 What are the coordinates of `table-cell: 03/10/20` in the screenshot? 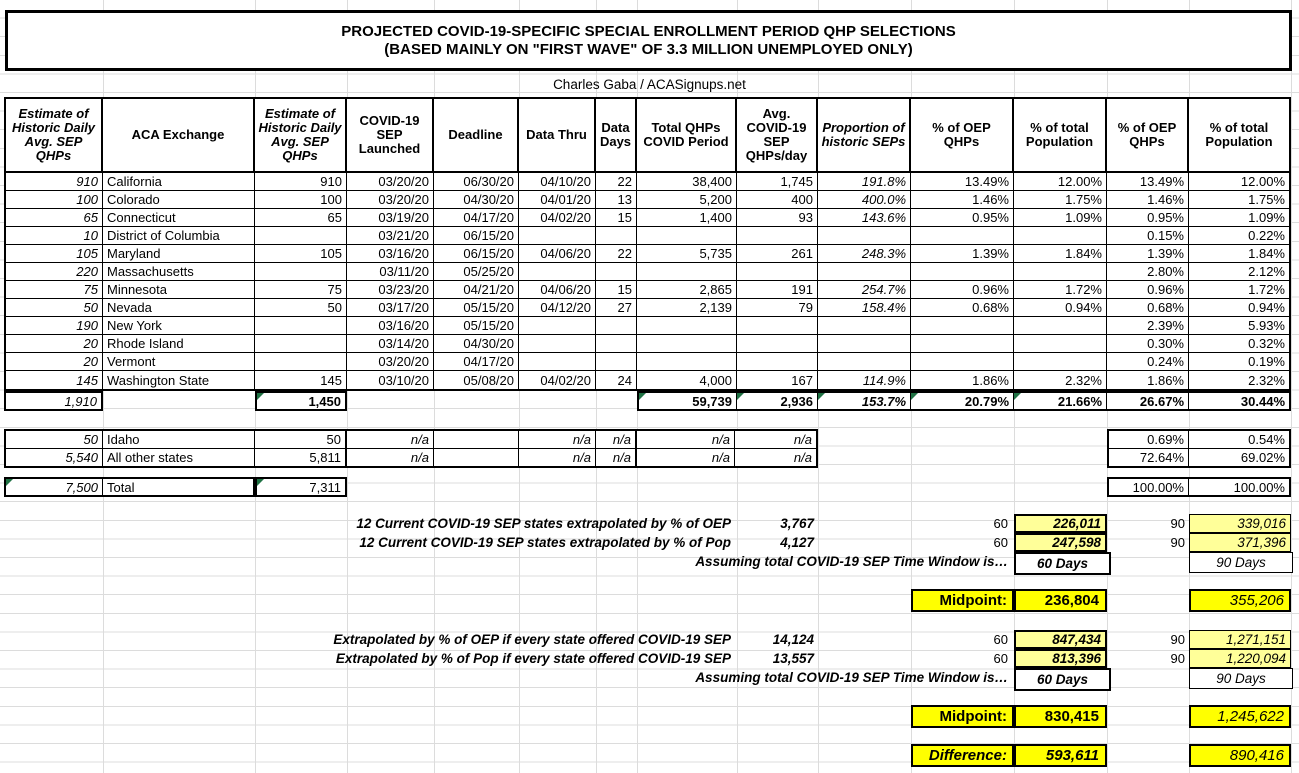 It's located at (390, 380).